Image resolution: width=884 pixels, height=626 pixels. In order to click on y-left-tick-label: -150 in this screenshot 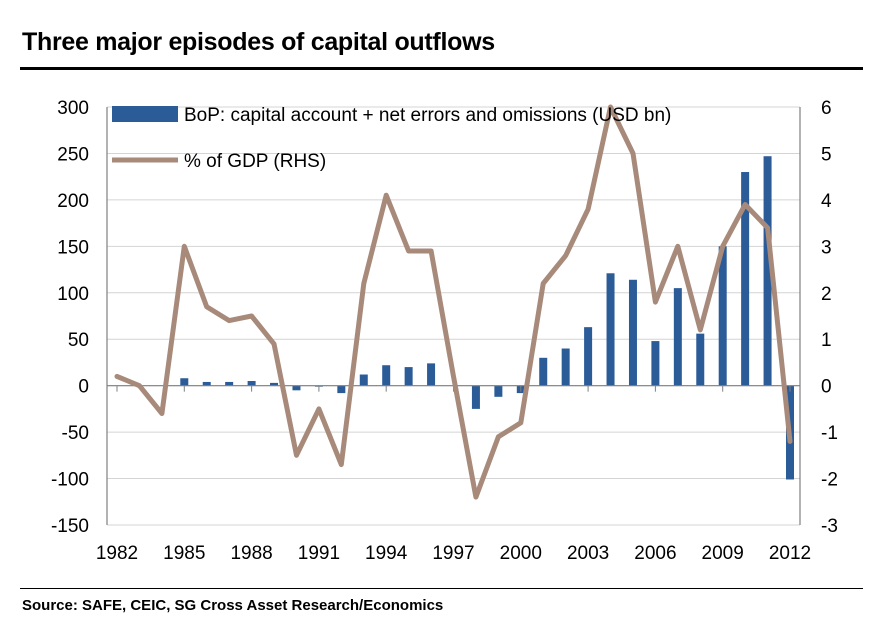, I will do `click(70, 526)`.